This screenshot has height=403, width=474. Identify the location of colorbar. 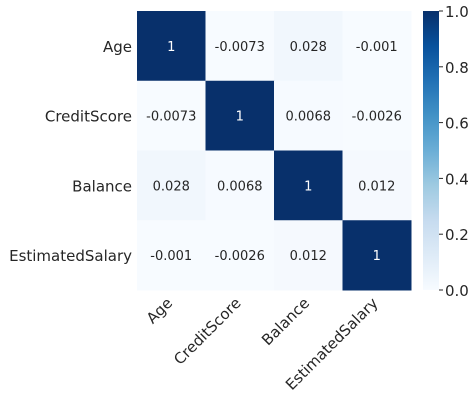
(431, 150).